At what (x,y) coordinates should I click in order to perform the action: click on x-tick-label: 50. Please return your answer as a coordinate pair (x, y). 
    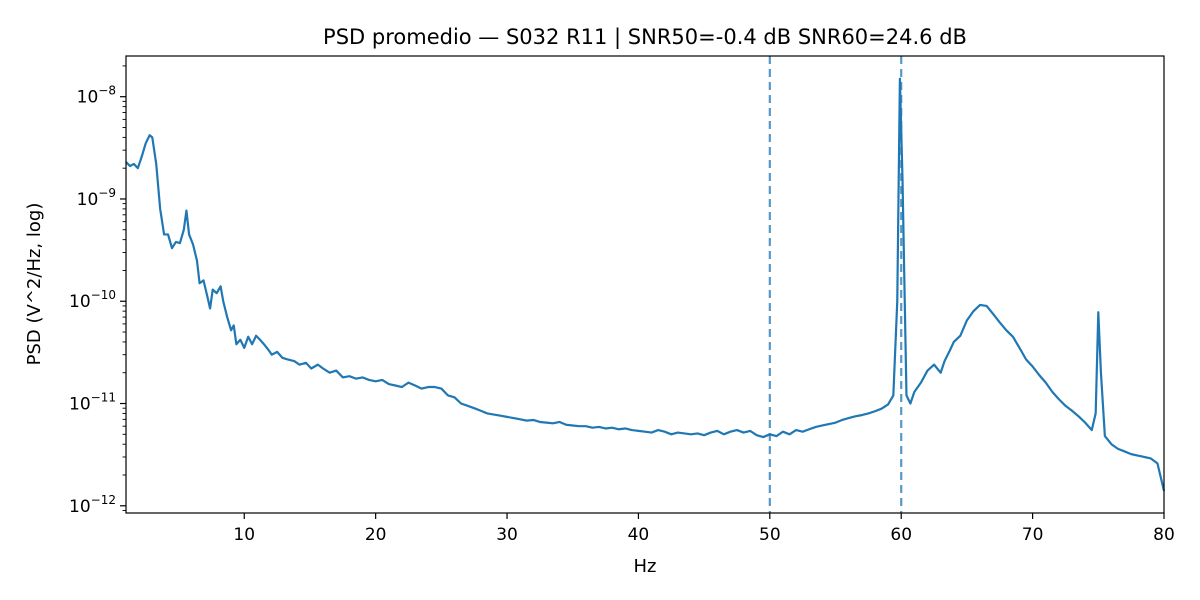
    Looking at the image, I should click on (770, 535).